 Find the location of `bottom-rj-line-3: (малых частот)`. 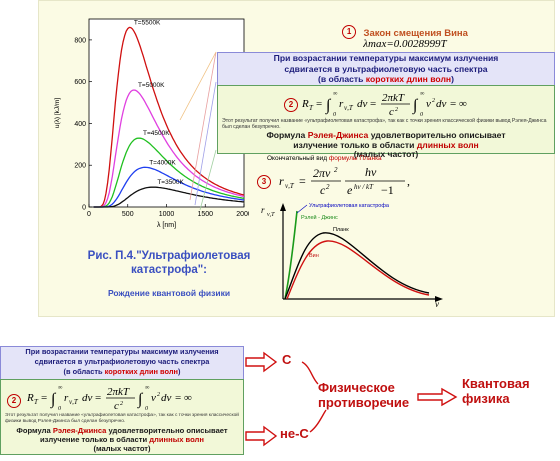

bottom-rj-line-3: (малых частот) is located at coordinates (122, 448).